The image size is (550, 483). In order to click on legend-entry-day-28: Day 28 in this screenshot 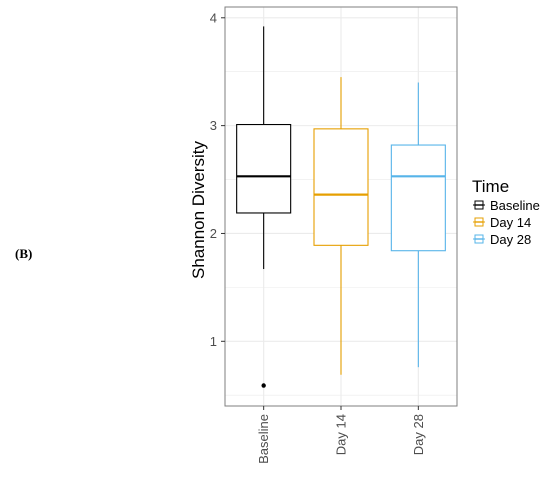, I will do `click(502, 239)`.